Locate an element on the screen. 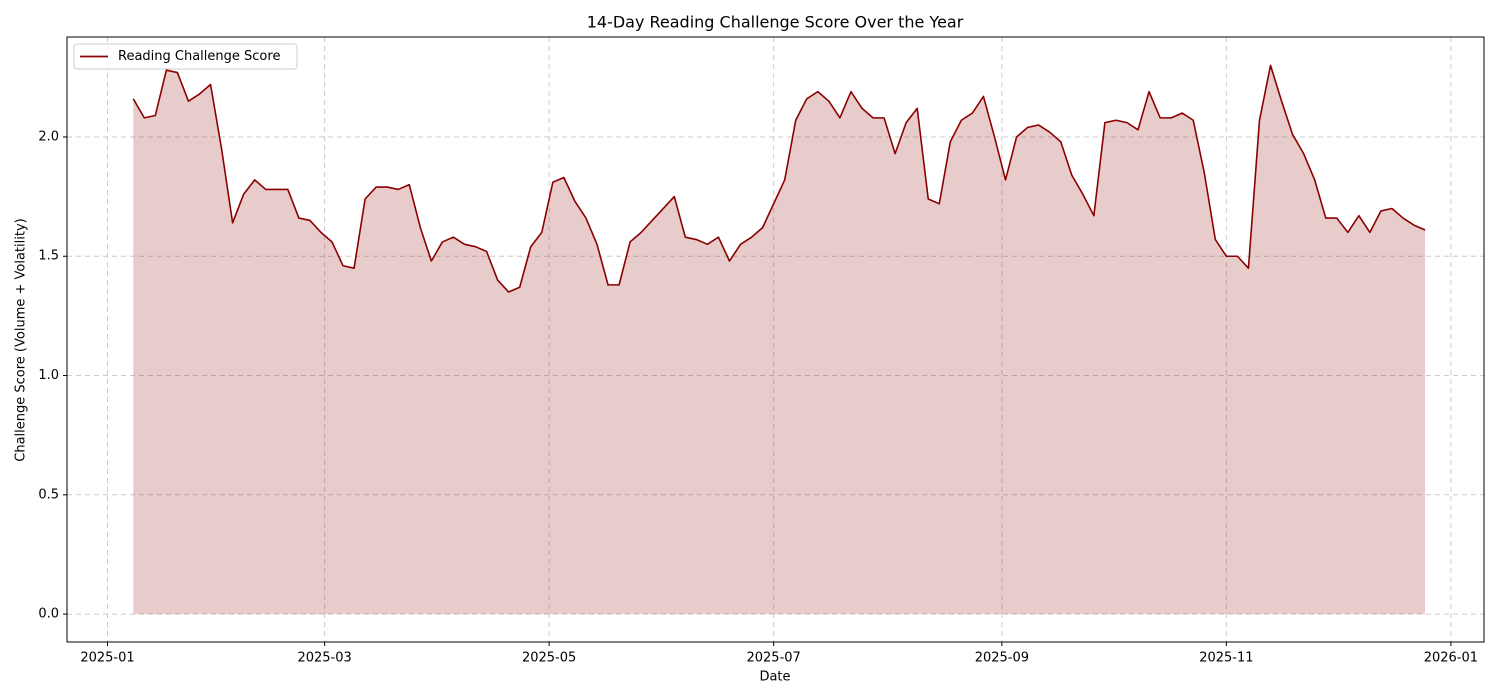 The image size is (1500, 700). y-tick-label: 1.0 is located at coordinates (48, 375).